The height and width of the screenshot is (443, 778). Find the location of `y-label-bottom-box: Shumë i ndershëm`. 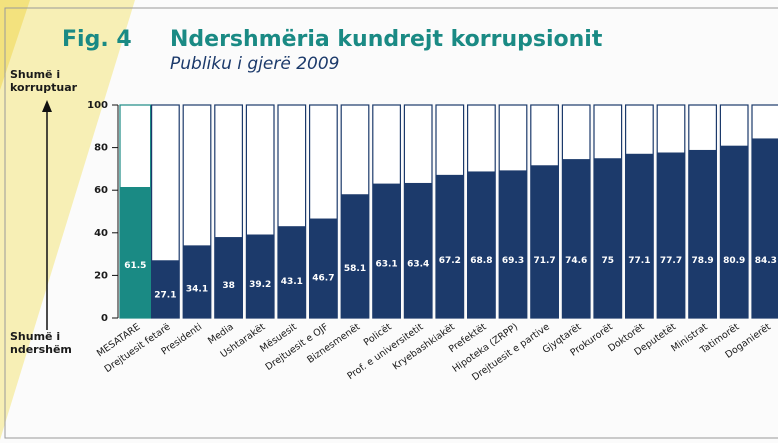

y-label-bottom-box: Shumë i ndershëm is located at coordinates (41, 343).